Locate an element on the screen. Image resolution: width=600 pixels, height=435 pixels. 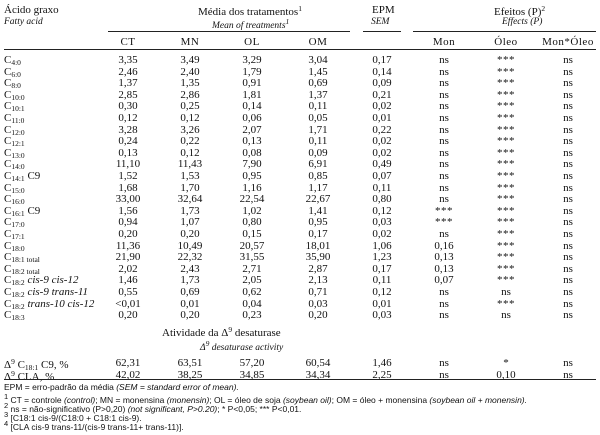
fatty-acid-subscript: 17:0 is located at coordinates (18, 224).